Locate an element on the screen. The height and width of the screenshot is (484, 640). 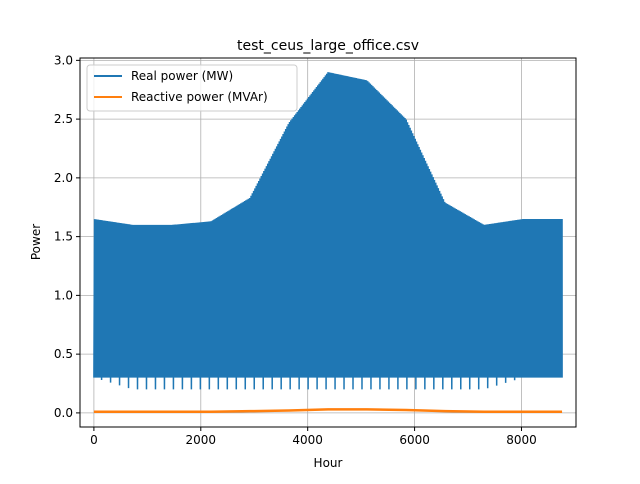
y-tick-label-1: 0.5 is located at coordinates (63, 354).